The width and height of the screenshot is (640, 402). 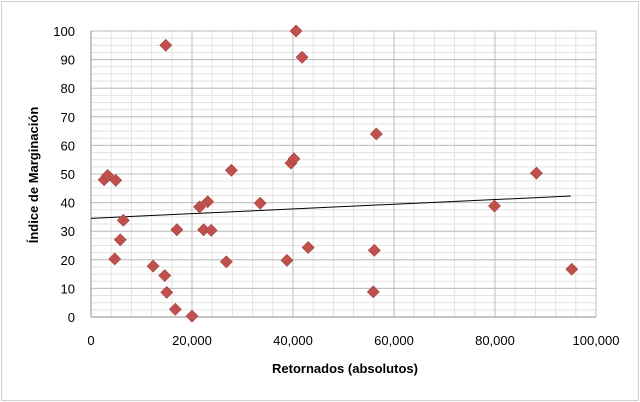 What do you see at coordinates (68, 88) in the screenshot?
I see `y-tick-label: 80` at bounding box center [68, 88].